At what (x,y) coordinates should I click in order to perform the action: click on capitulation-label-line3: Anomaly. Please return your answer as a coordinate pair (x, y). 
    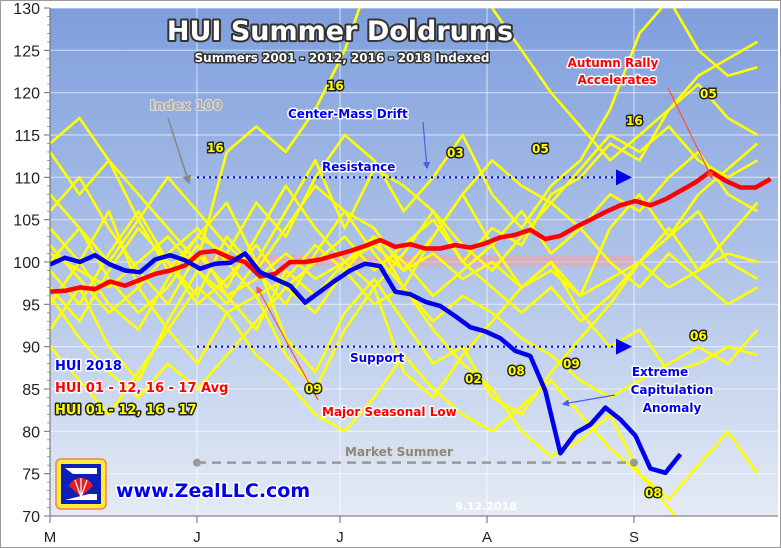
    Looking at the image, I should click on (672, 408).